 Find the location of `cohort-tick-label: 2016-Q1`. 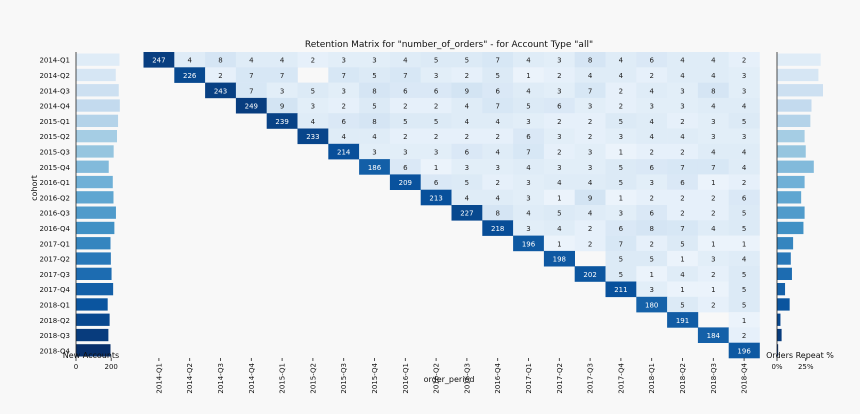

cohort-tick-label: 2016-Q1 is located at coordinates (54, 183).